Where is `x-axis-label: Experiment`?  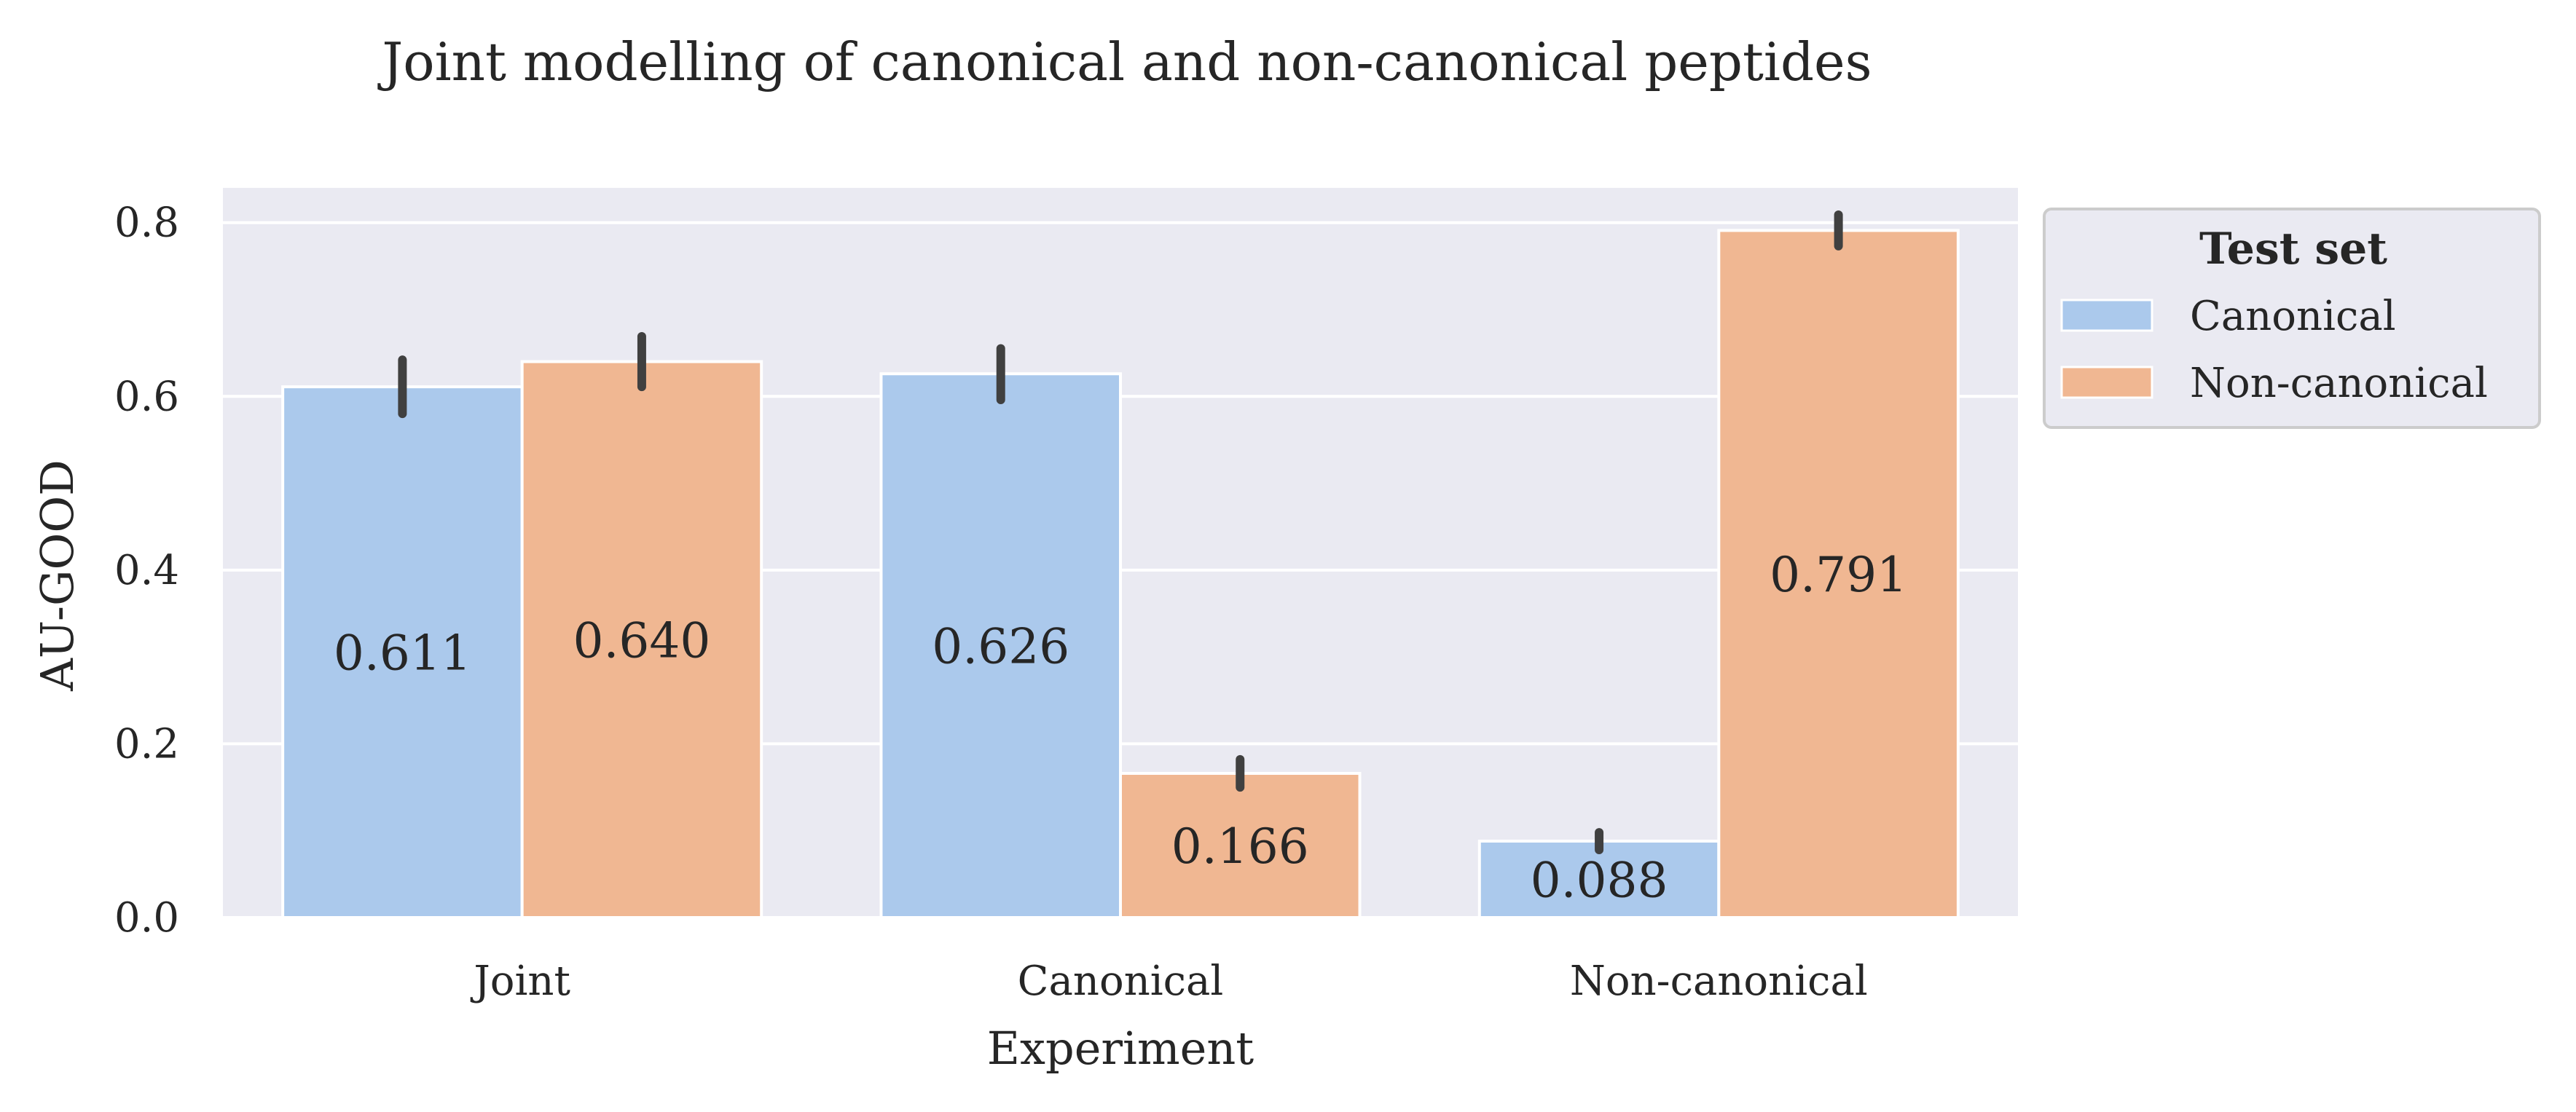
x-axis-label: Experiment is located at coordinates (1120, 1048).